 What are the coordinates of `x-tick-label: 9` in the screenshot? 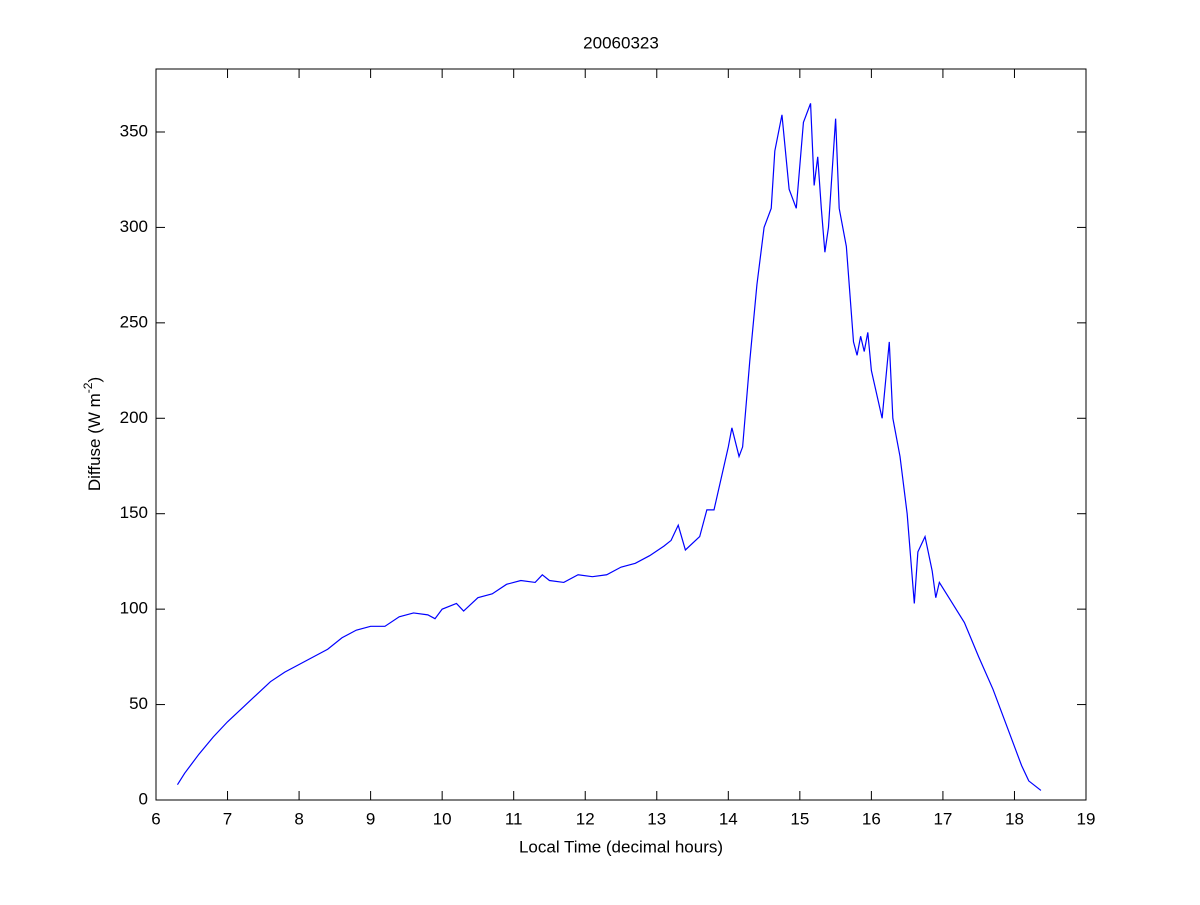 It's located at (370, 818).